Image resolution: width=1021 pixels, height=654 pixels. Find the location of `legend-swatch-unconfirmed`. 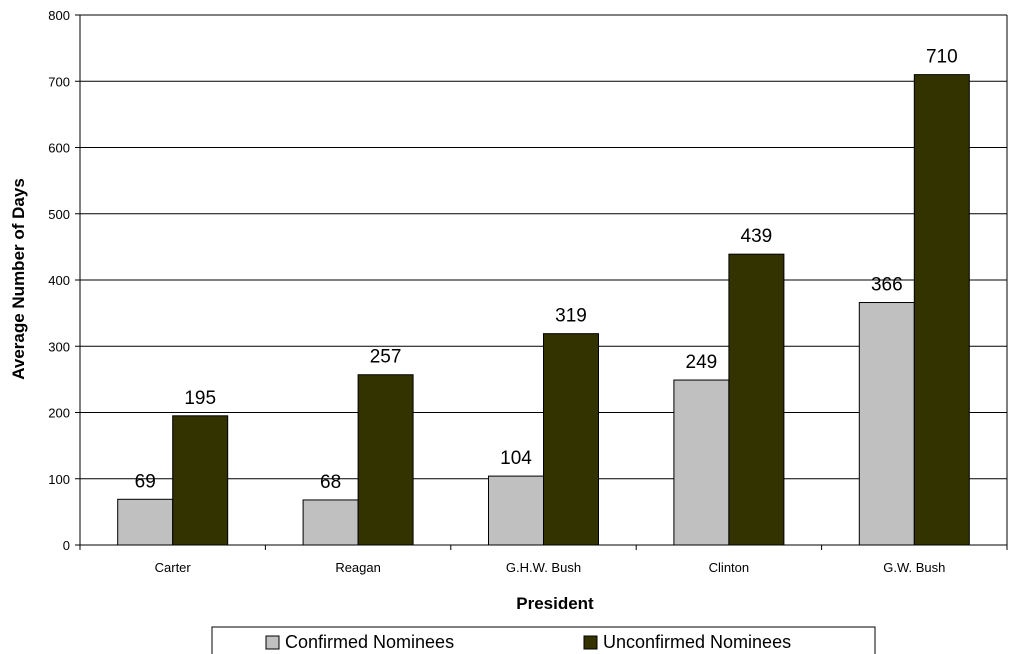

legend-swatch-unconfirmed is located at coordinates (590, 642).